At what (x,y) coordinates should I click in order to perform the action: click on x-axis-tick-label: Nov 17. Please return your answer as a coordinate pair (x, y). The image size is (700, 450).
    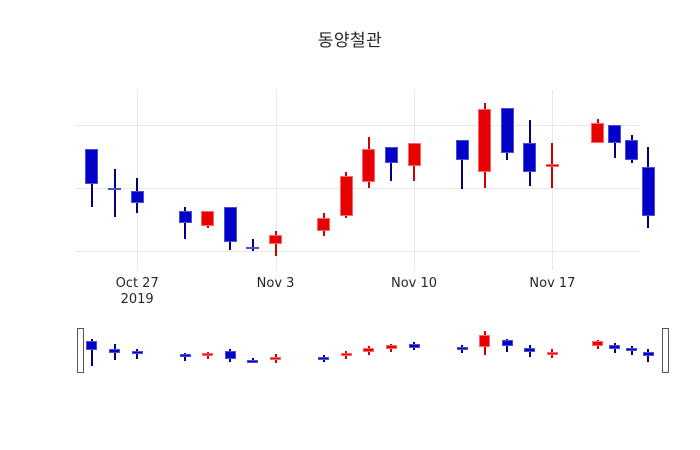
    Looking at the image, I should click on (552, 283).